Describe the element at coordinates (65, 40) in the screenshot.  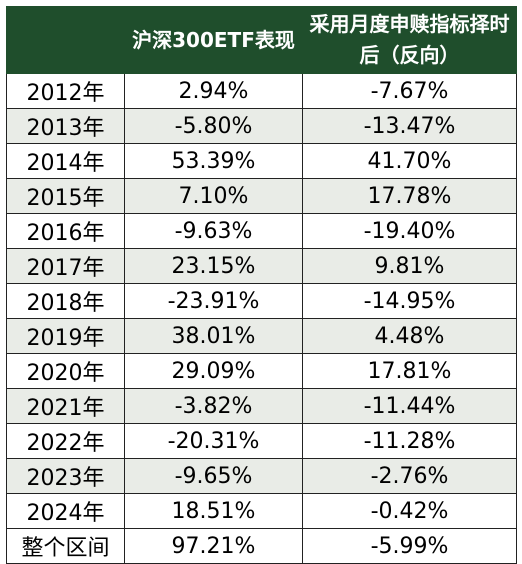
I see `header-corner` at that location.